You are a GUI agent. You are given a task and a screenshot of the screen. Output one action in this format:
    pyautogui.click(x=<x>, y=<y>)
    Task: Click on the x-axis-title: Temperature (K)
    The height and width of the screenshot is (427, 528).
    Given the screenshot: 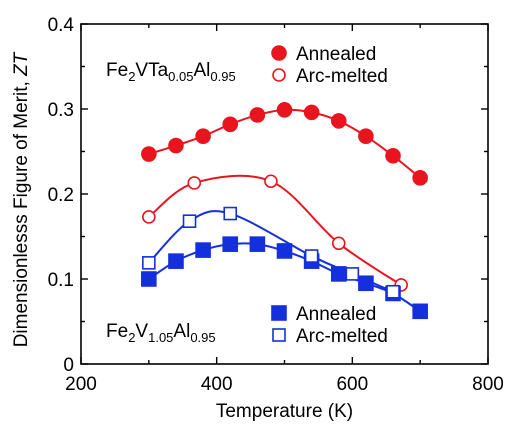 What is the action you would take?
    pyautogui.click(x=284, y=411)
    